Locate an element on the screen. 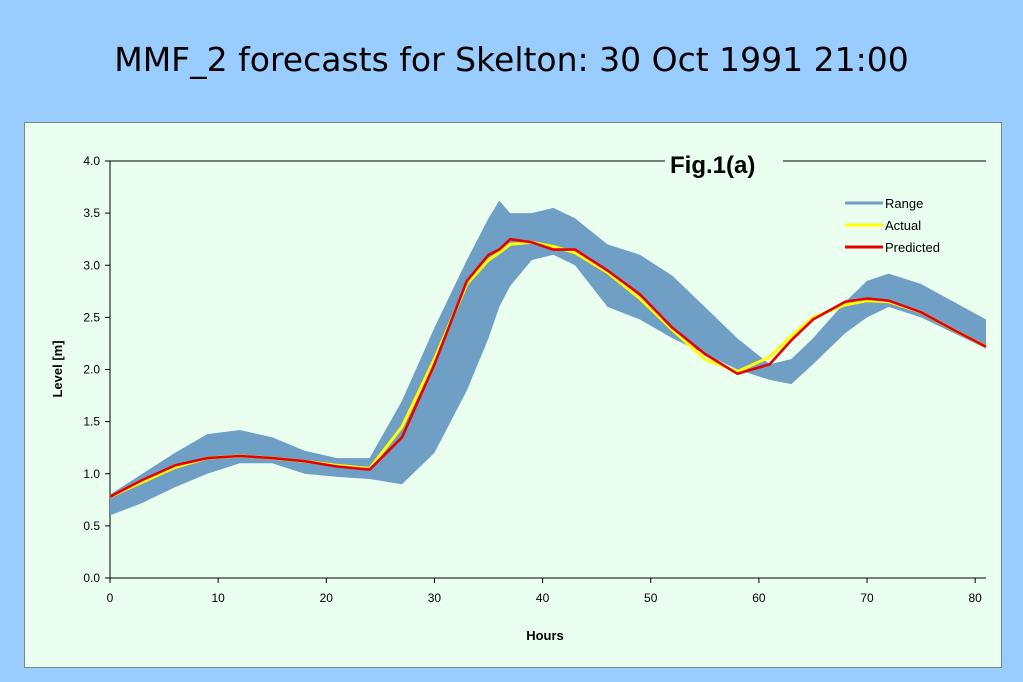 The height and width of the screenshot is (682, 1023). legend-label-predicted: Predicted is located at coordinates (912, 247).